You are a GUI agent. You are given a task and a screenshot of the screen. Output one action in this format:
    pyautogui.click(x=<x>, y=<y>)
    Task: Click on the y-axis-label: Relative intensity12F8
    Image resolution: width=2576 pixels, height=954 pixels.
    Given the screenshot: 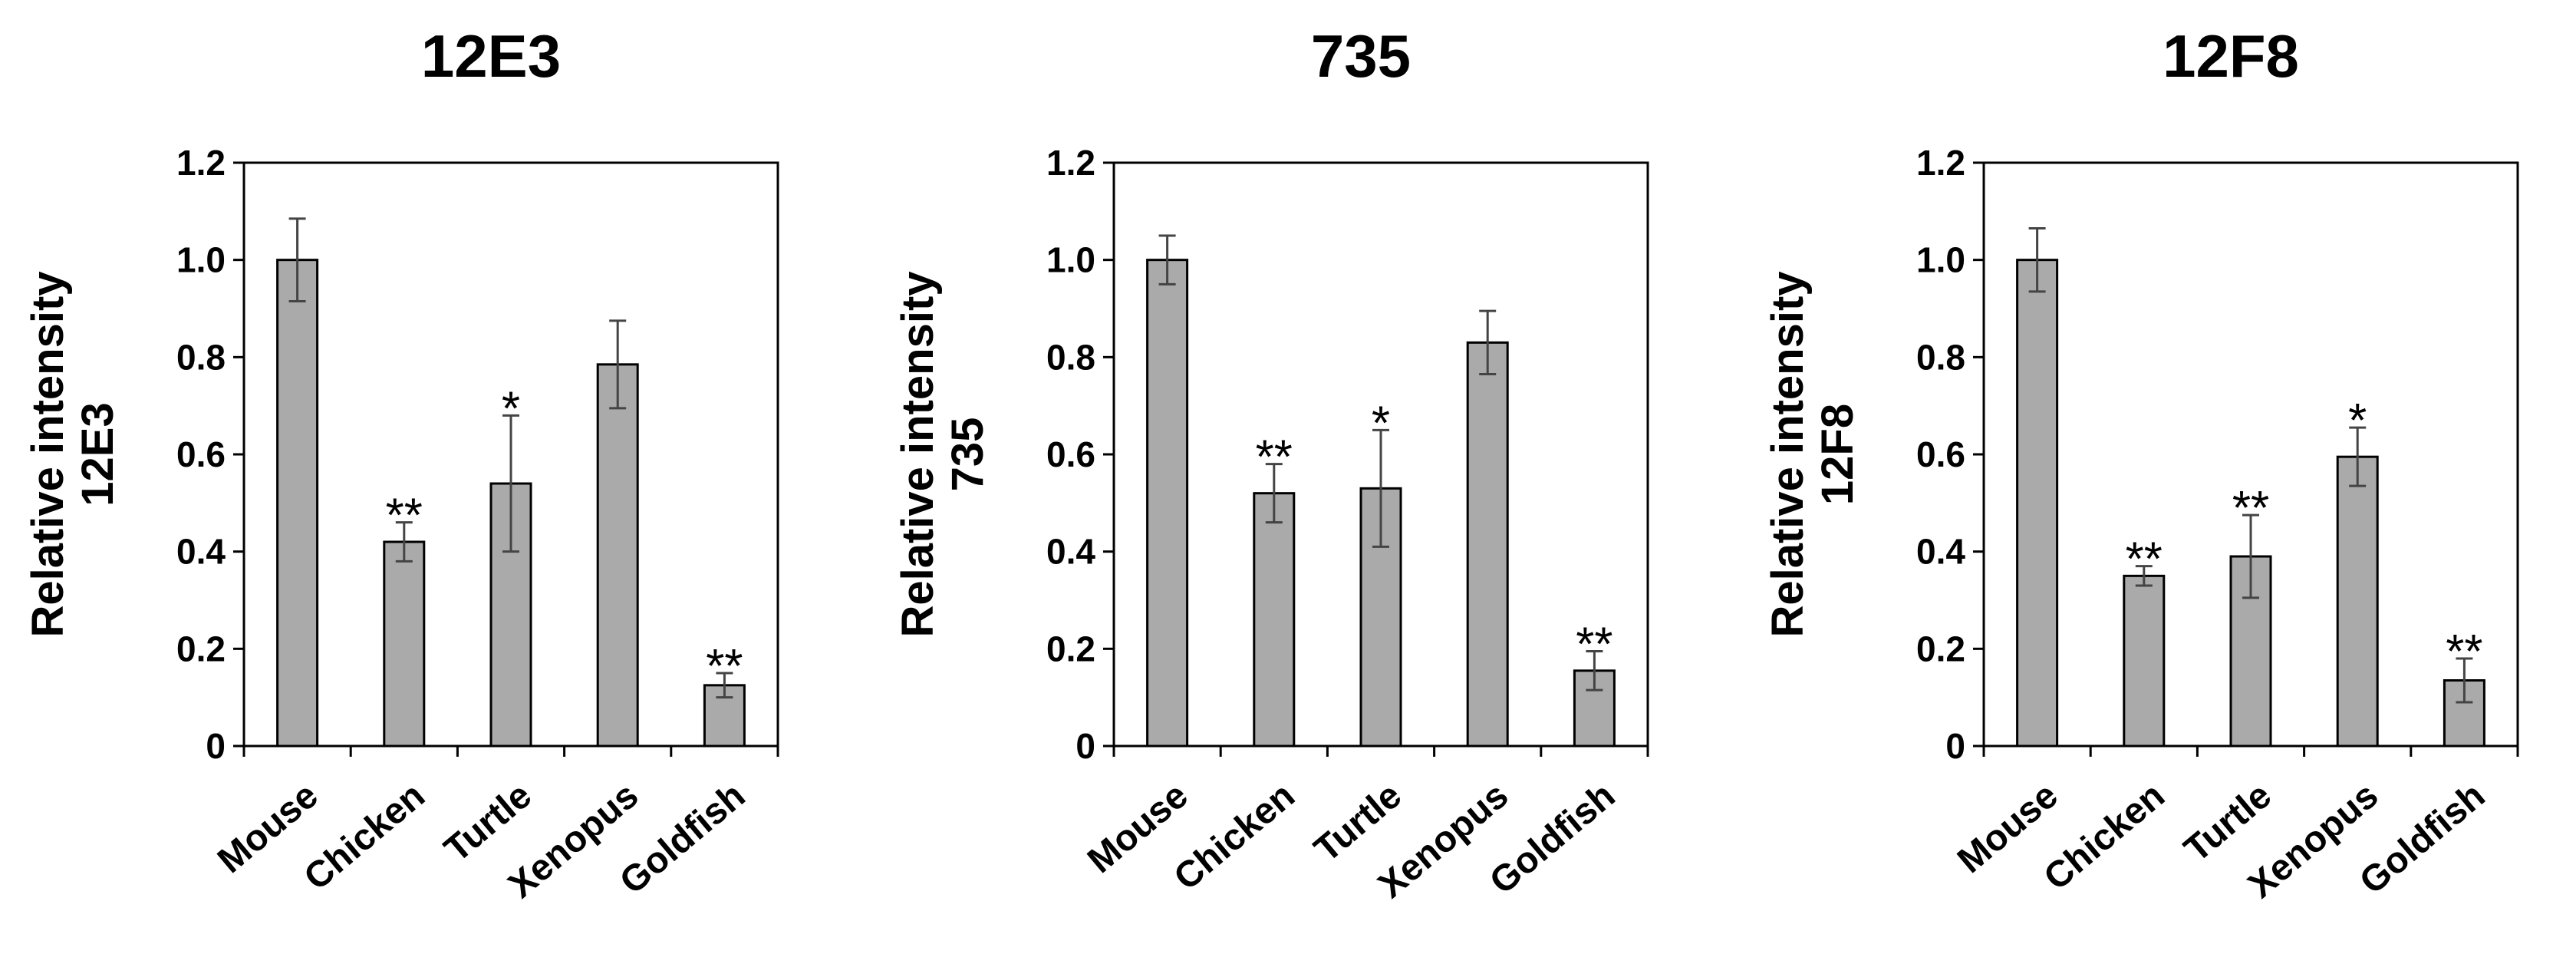 What is the action you would take?
    pyautogui.click(x=1813, y=454)
    